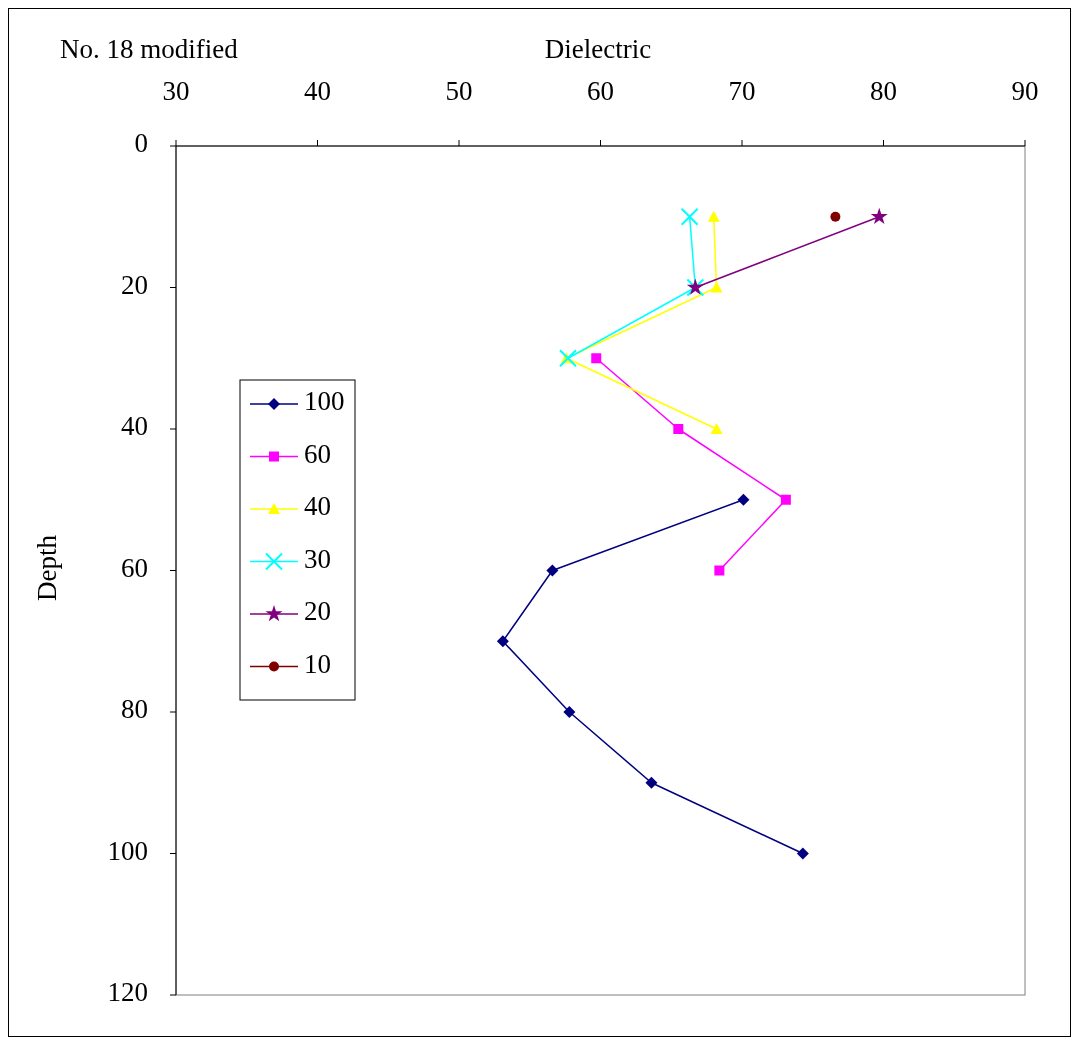 The image size is (1079, 1045). Describe the element at coordinates (149, 49) in the screenshot. I see `chart-title: No. 18 modified` at that location.